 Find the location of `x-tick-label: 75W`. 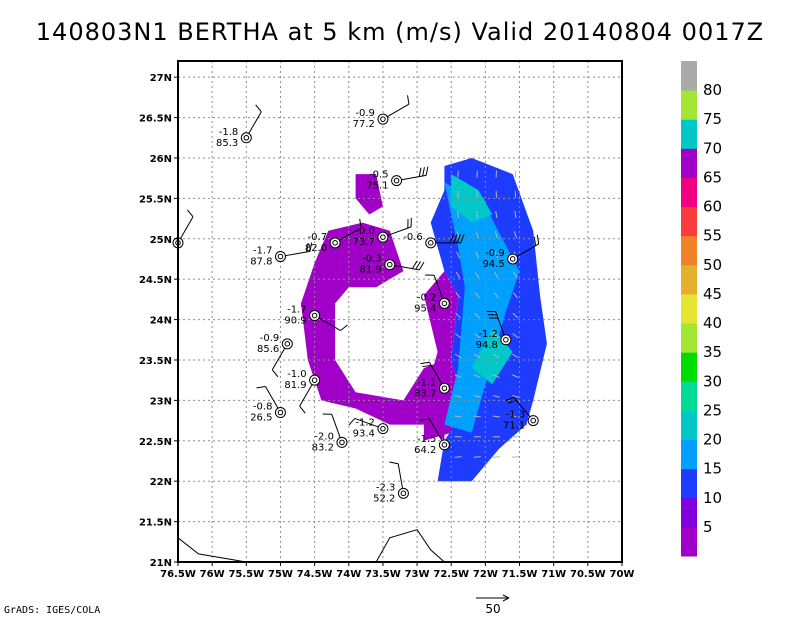

x-tick-label: 75W is located at coordinates (280, 574).